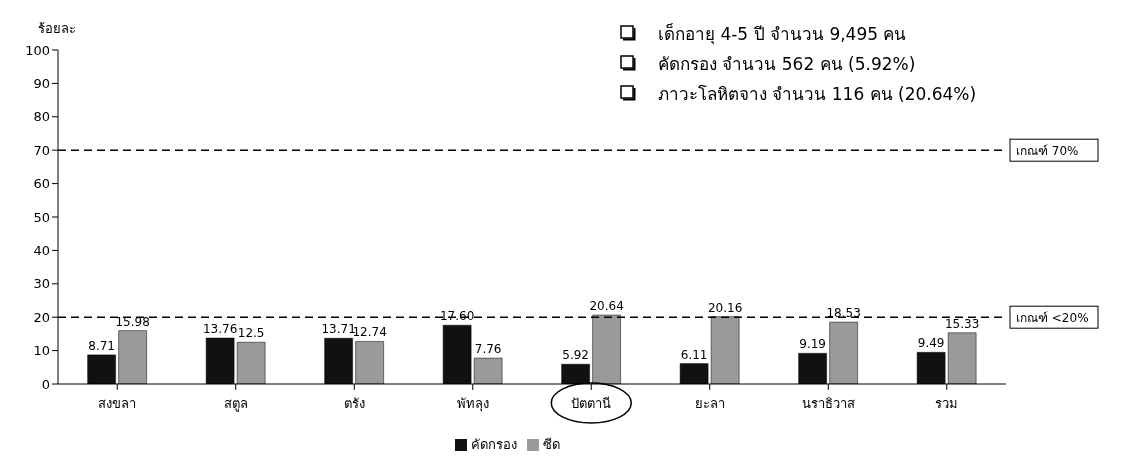 The width and height of the screenshot is (1124, 473). Describe the element at coordinates (117, 403) in the screenshot. I see `x-tick-label: สงขลา` at that location.